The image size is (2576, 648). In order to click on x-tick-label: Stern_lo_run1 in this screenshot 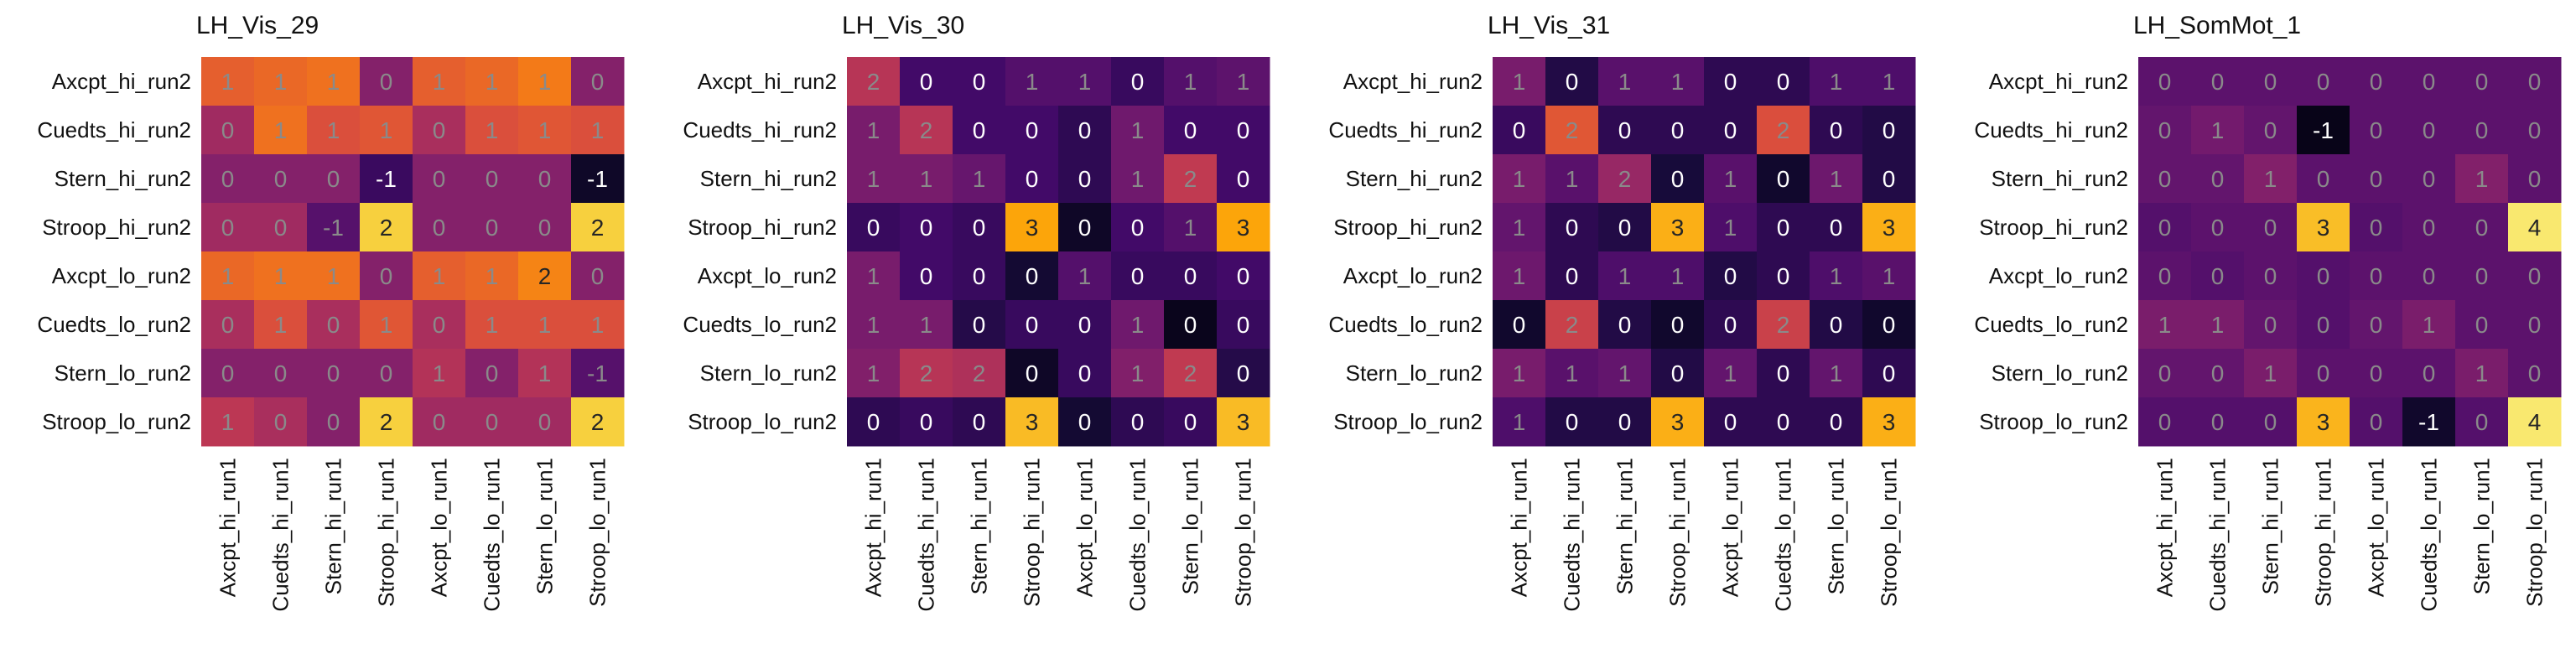, I will do `click(1836, 526)`.